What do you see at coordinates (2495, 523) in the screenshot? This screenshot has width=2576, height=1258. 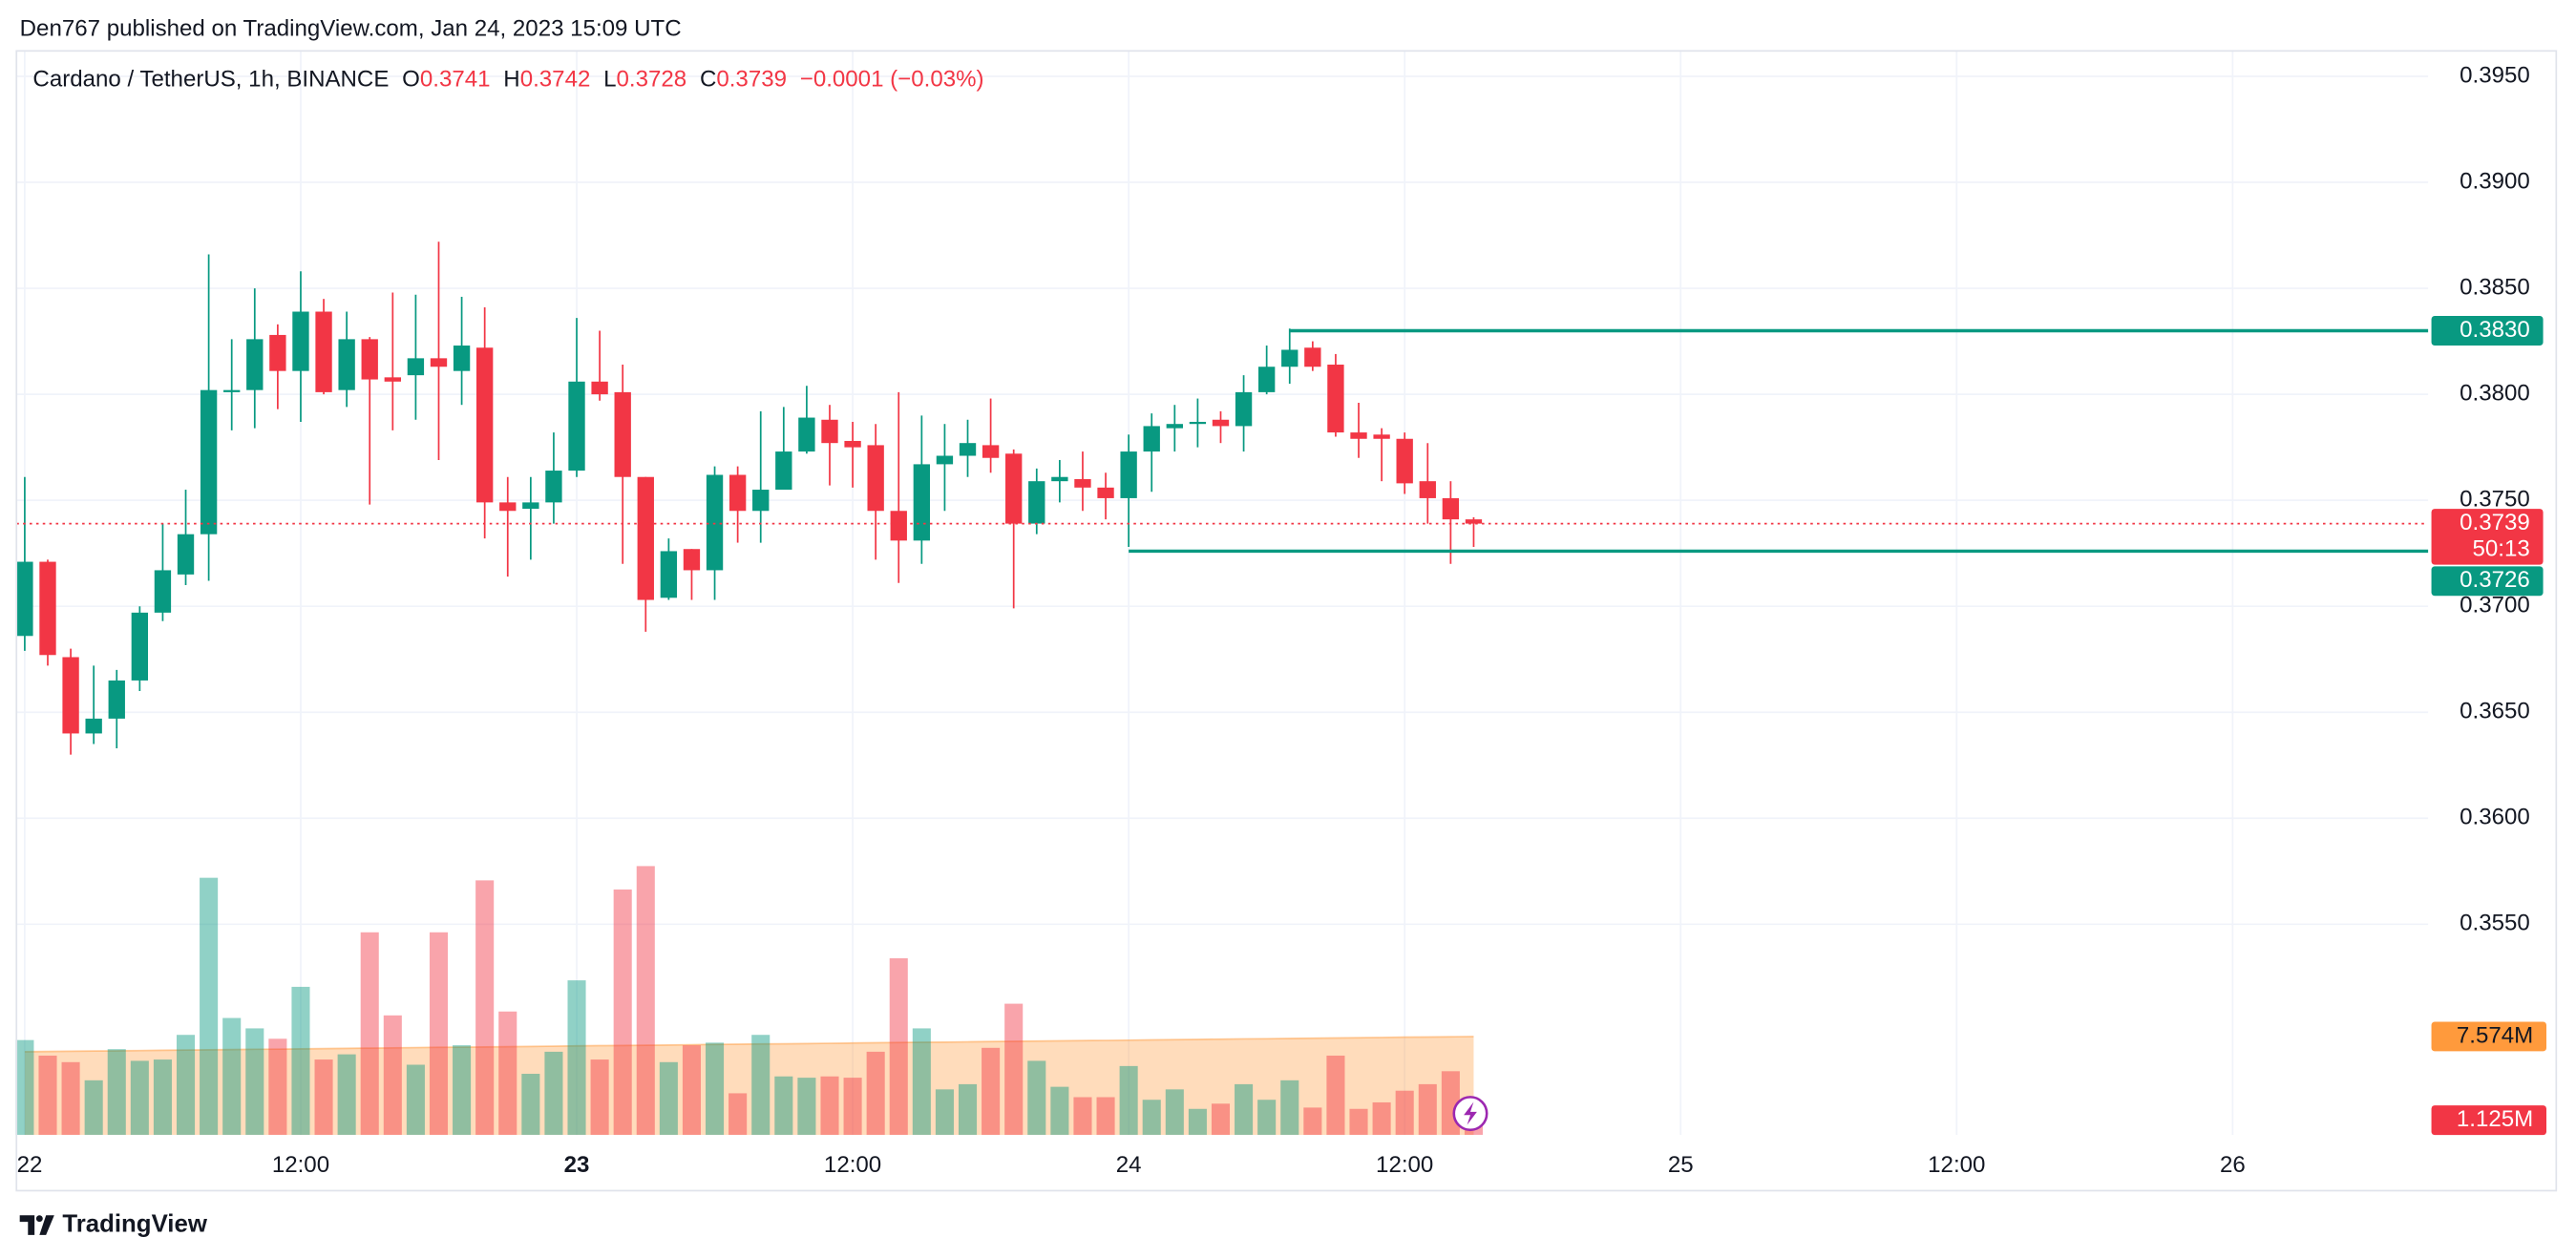 I see `current-price-label: 0.3739` at bounding box center [2495, 523].